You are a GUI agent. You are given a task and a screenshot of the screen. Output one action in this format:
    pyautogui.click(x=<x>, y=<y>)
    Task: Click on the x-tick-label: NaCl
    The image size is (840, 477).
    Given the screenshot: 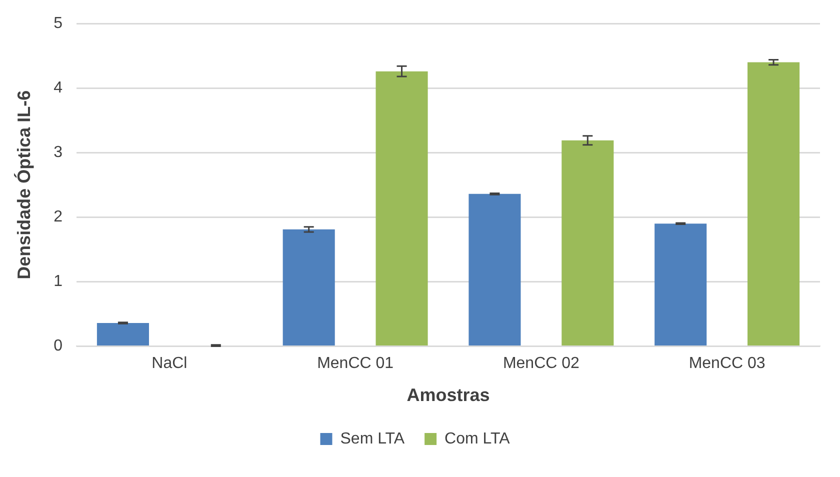 What is the action you would take?
    pyautogui.click(x=170, y=363)
    